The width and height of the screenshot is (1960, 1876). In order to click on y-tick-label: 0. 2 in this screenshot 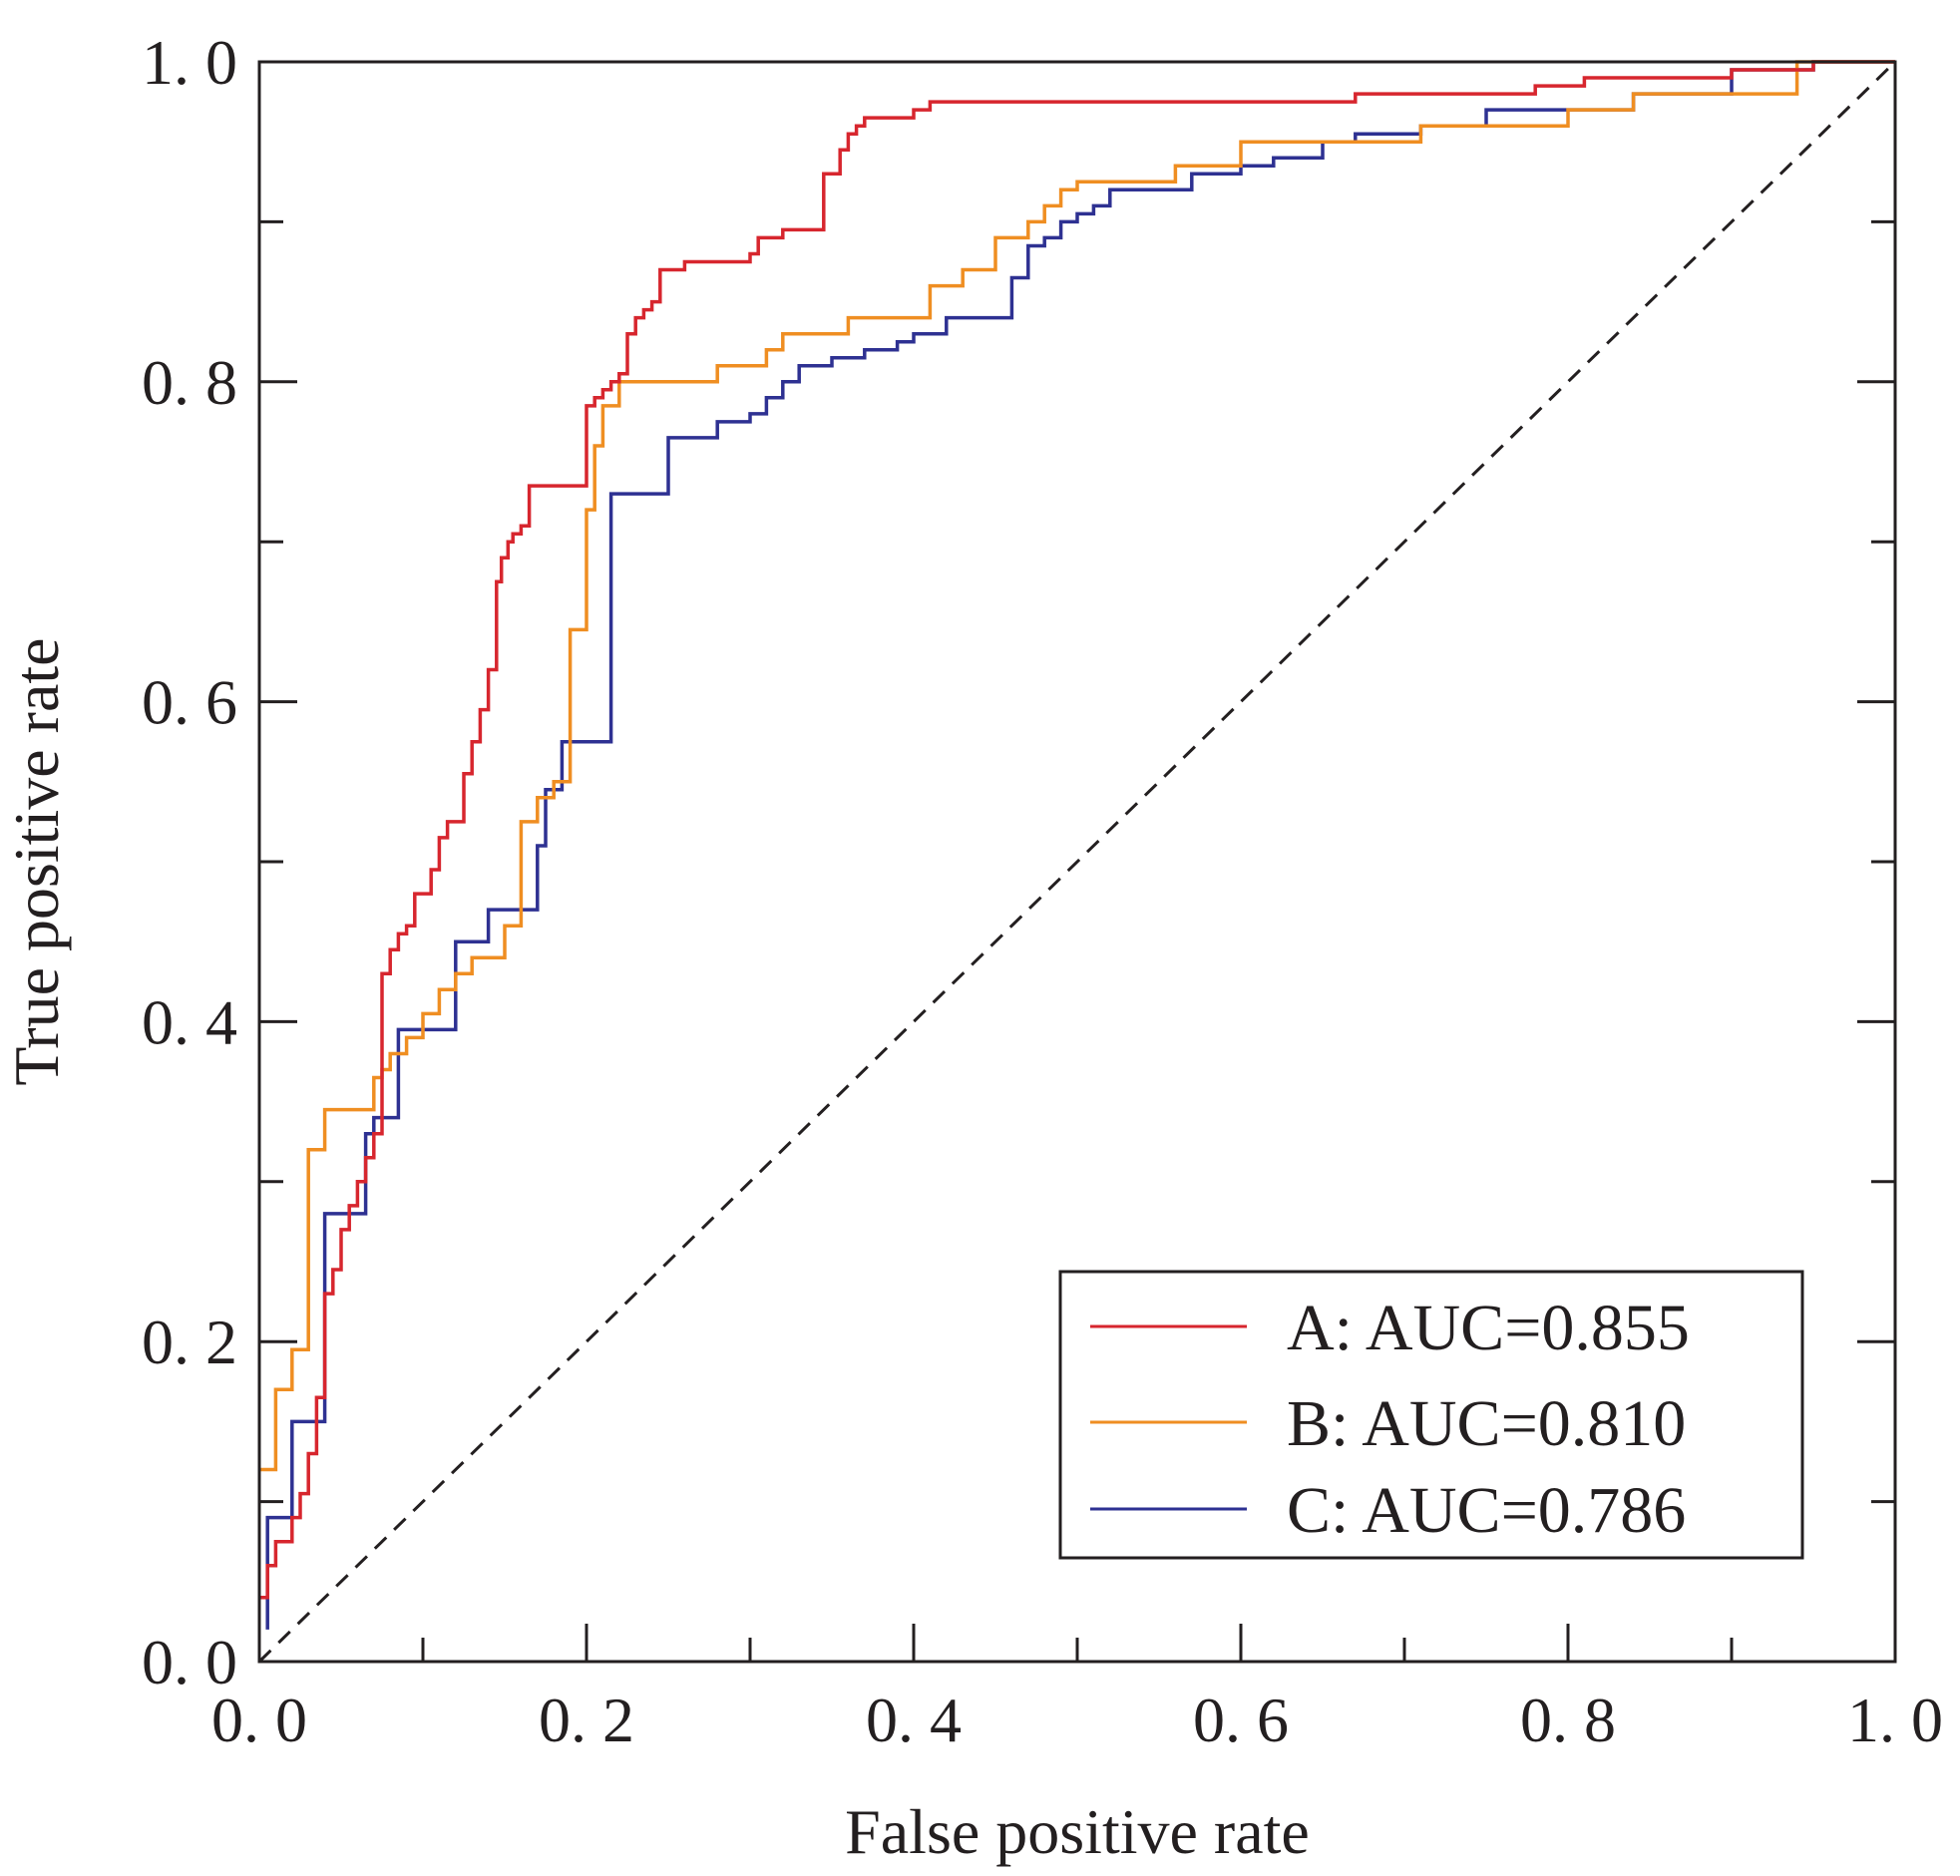, I will do `click(190, 1342)`.